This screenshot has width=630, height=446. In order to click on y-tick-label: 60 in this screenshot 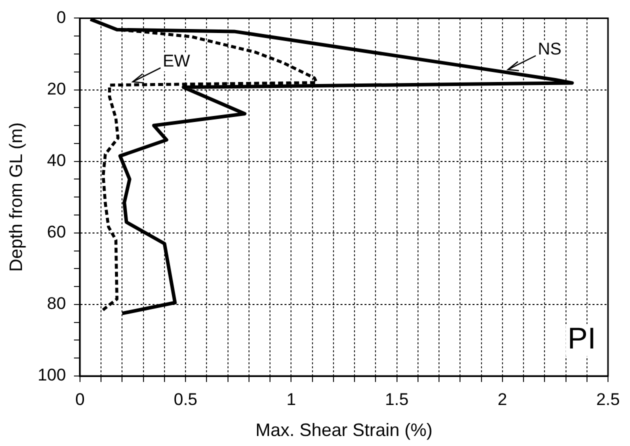, I will do `click(56, 232)`.